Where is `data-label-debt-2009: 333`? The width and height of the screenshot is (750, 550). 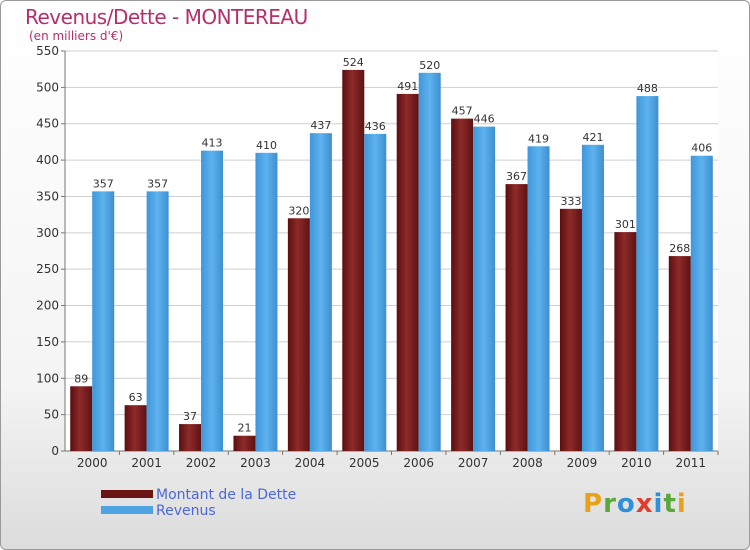 data-label-debt-2009: 333 is located at coordinates (570, 201).